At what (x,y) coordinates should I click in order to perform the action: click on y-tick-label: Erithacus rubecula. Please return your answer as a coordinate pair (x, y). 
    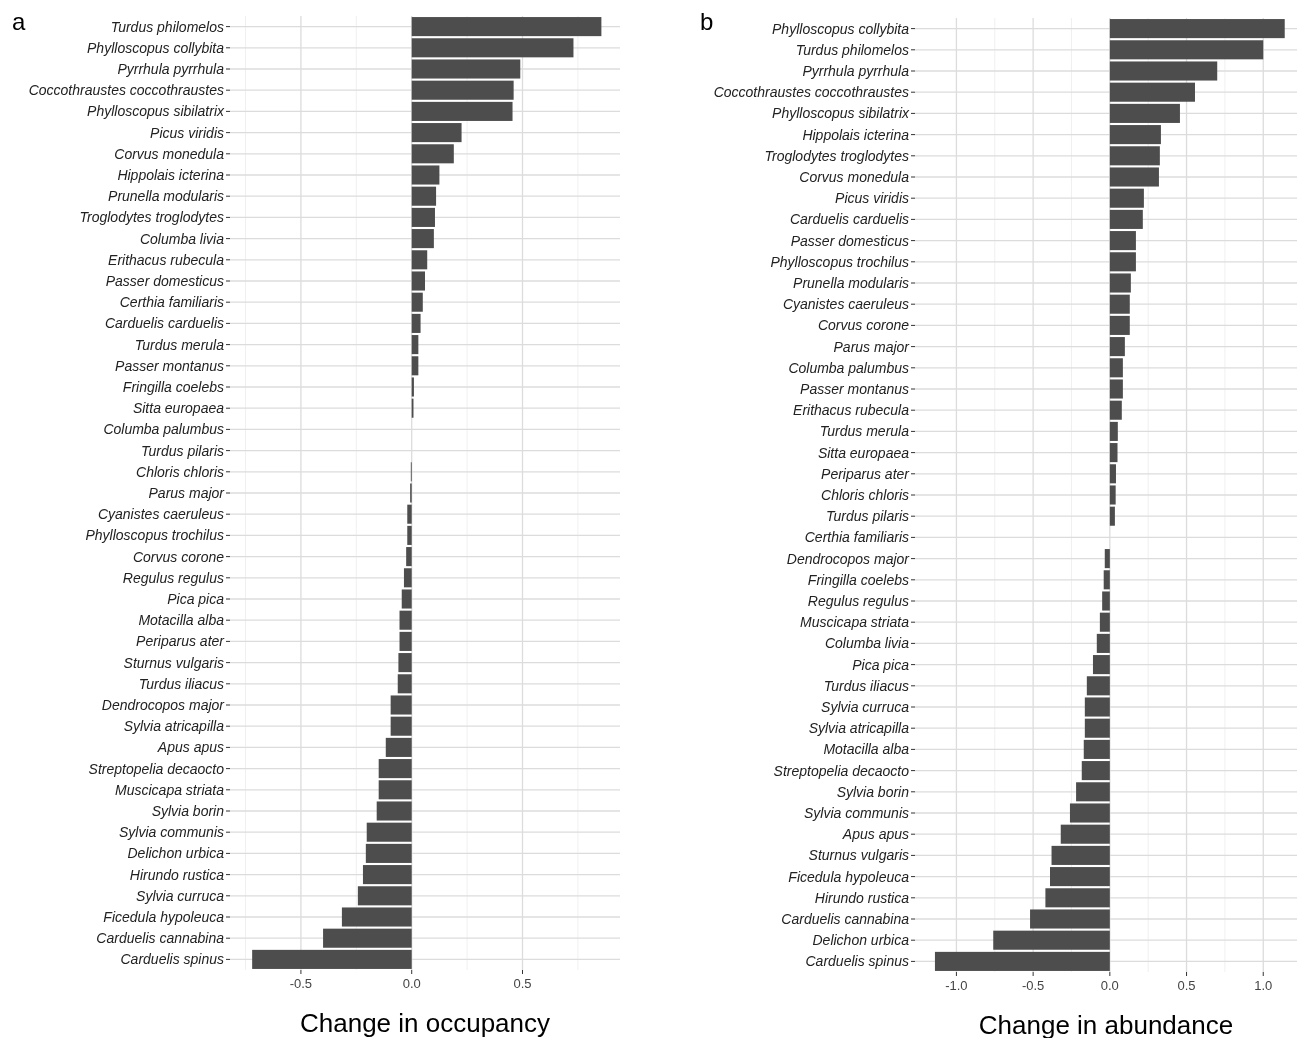
    Looking at the image, I should click on (851, 410).